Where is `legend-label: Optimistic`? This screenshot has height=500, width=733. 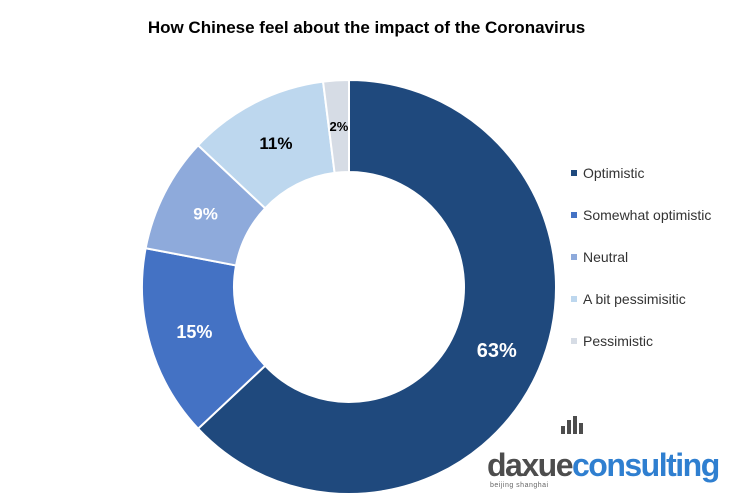 legend-label: Optimistic is located at coordinates (614, 173).